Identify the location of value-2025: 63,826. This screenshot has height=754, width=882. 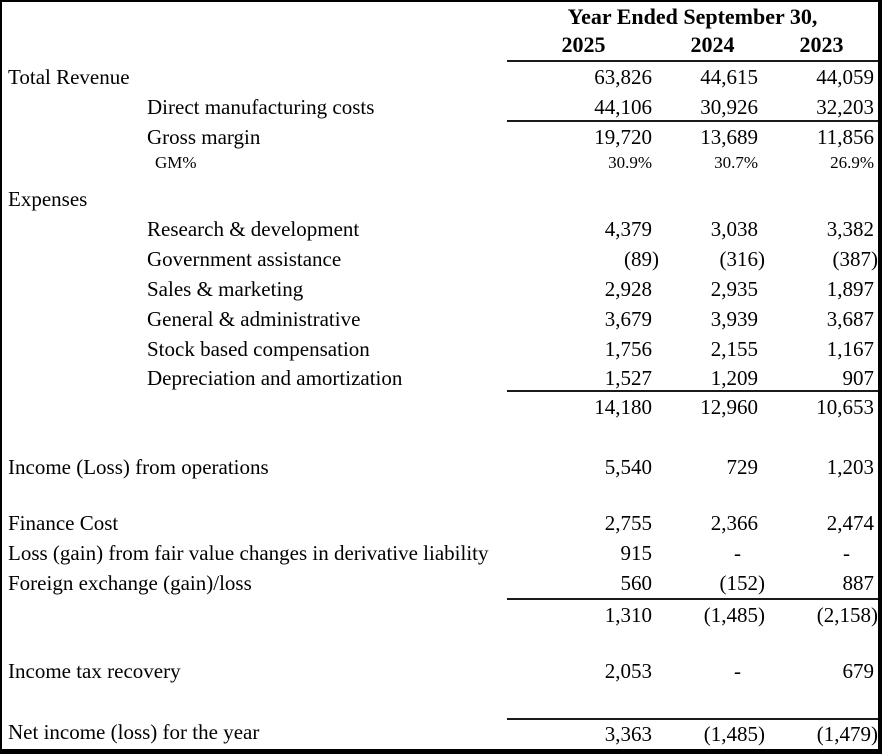
(623, 77).